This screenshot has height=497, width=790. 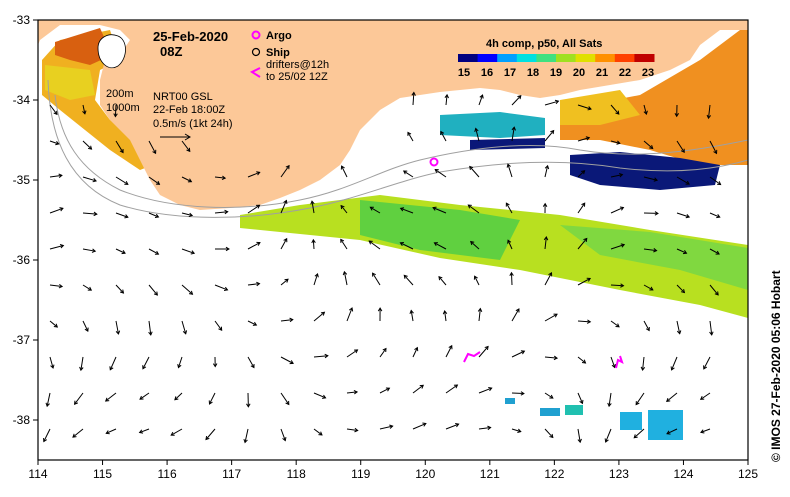 I want to click on x-tick-label: 120, so click(x=425, y=474).